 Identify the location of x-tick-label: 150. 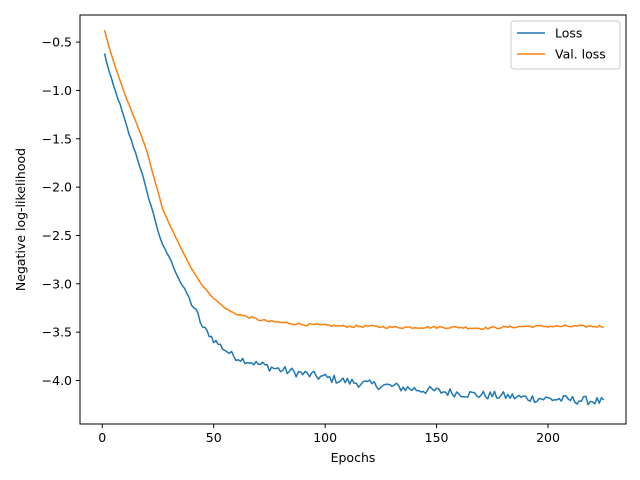
(437, 437).